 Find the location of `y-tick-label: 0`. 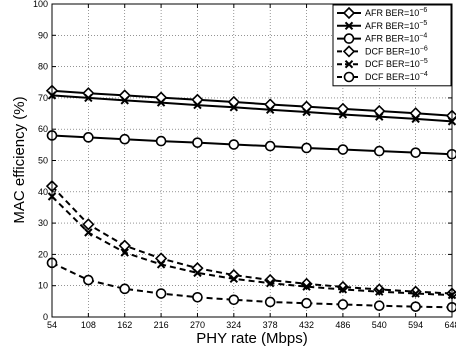

y-tick-label: 0 is located at coordinates (45, 317).